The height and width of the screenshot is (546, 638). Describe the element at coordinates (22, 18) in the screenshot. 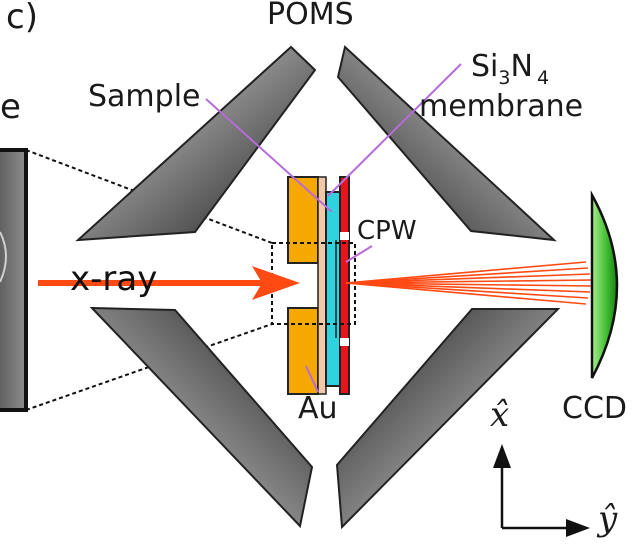

I see `panel-label: c)` at that location.